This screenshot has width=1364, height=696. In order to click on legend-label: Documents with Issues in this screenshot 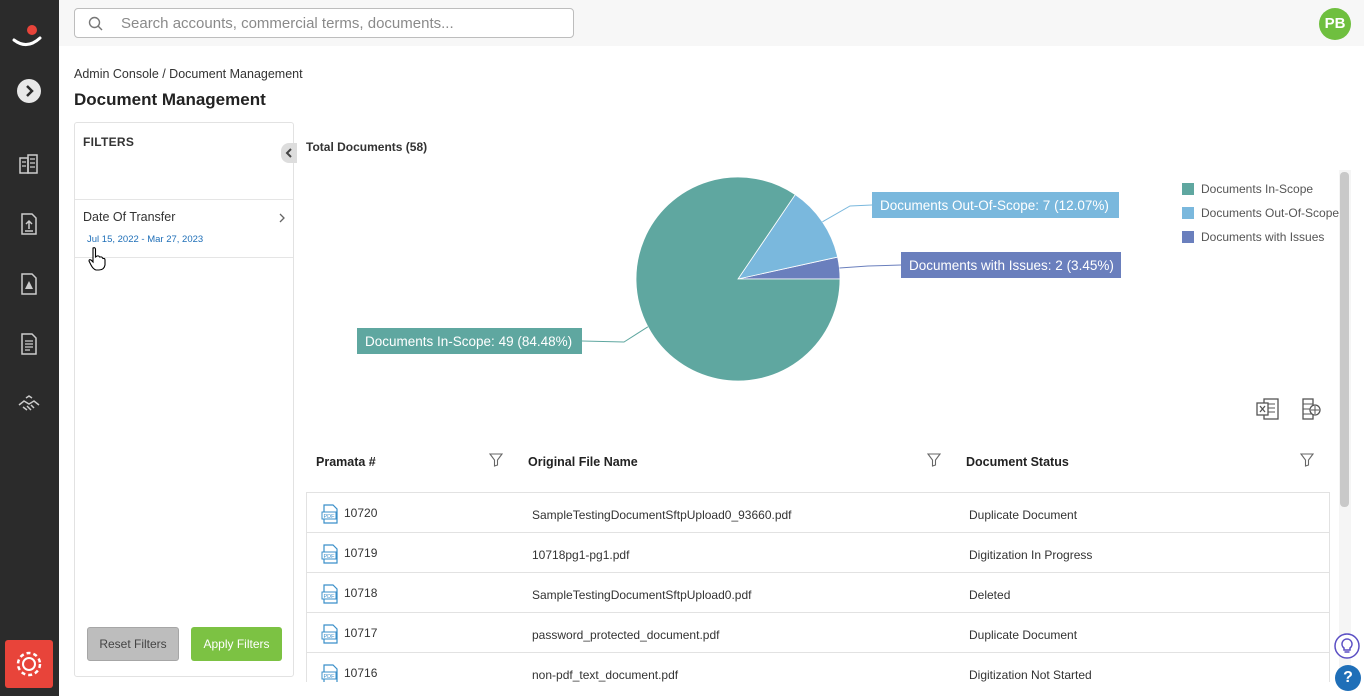, I will do `click(1263, 237)`.